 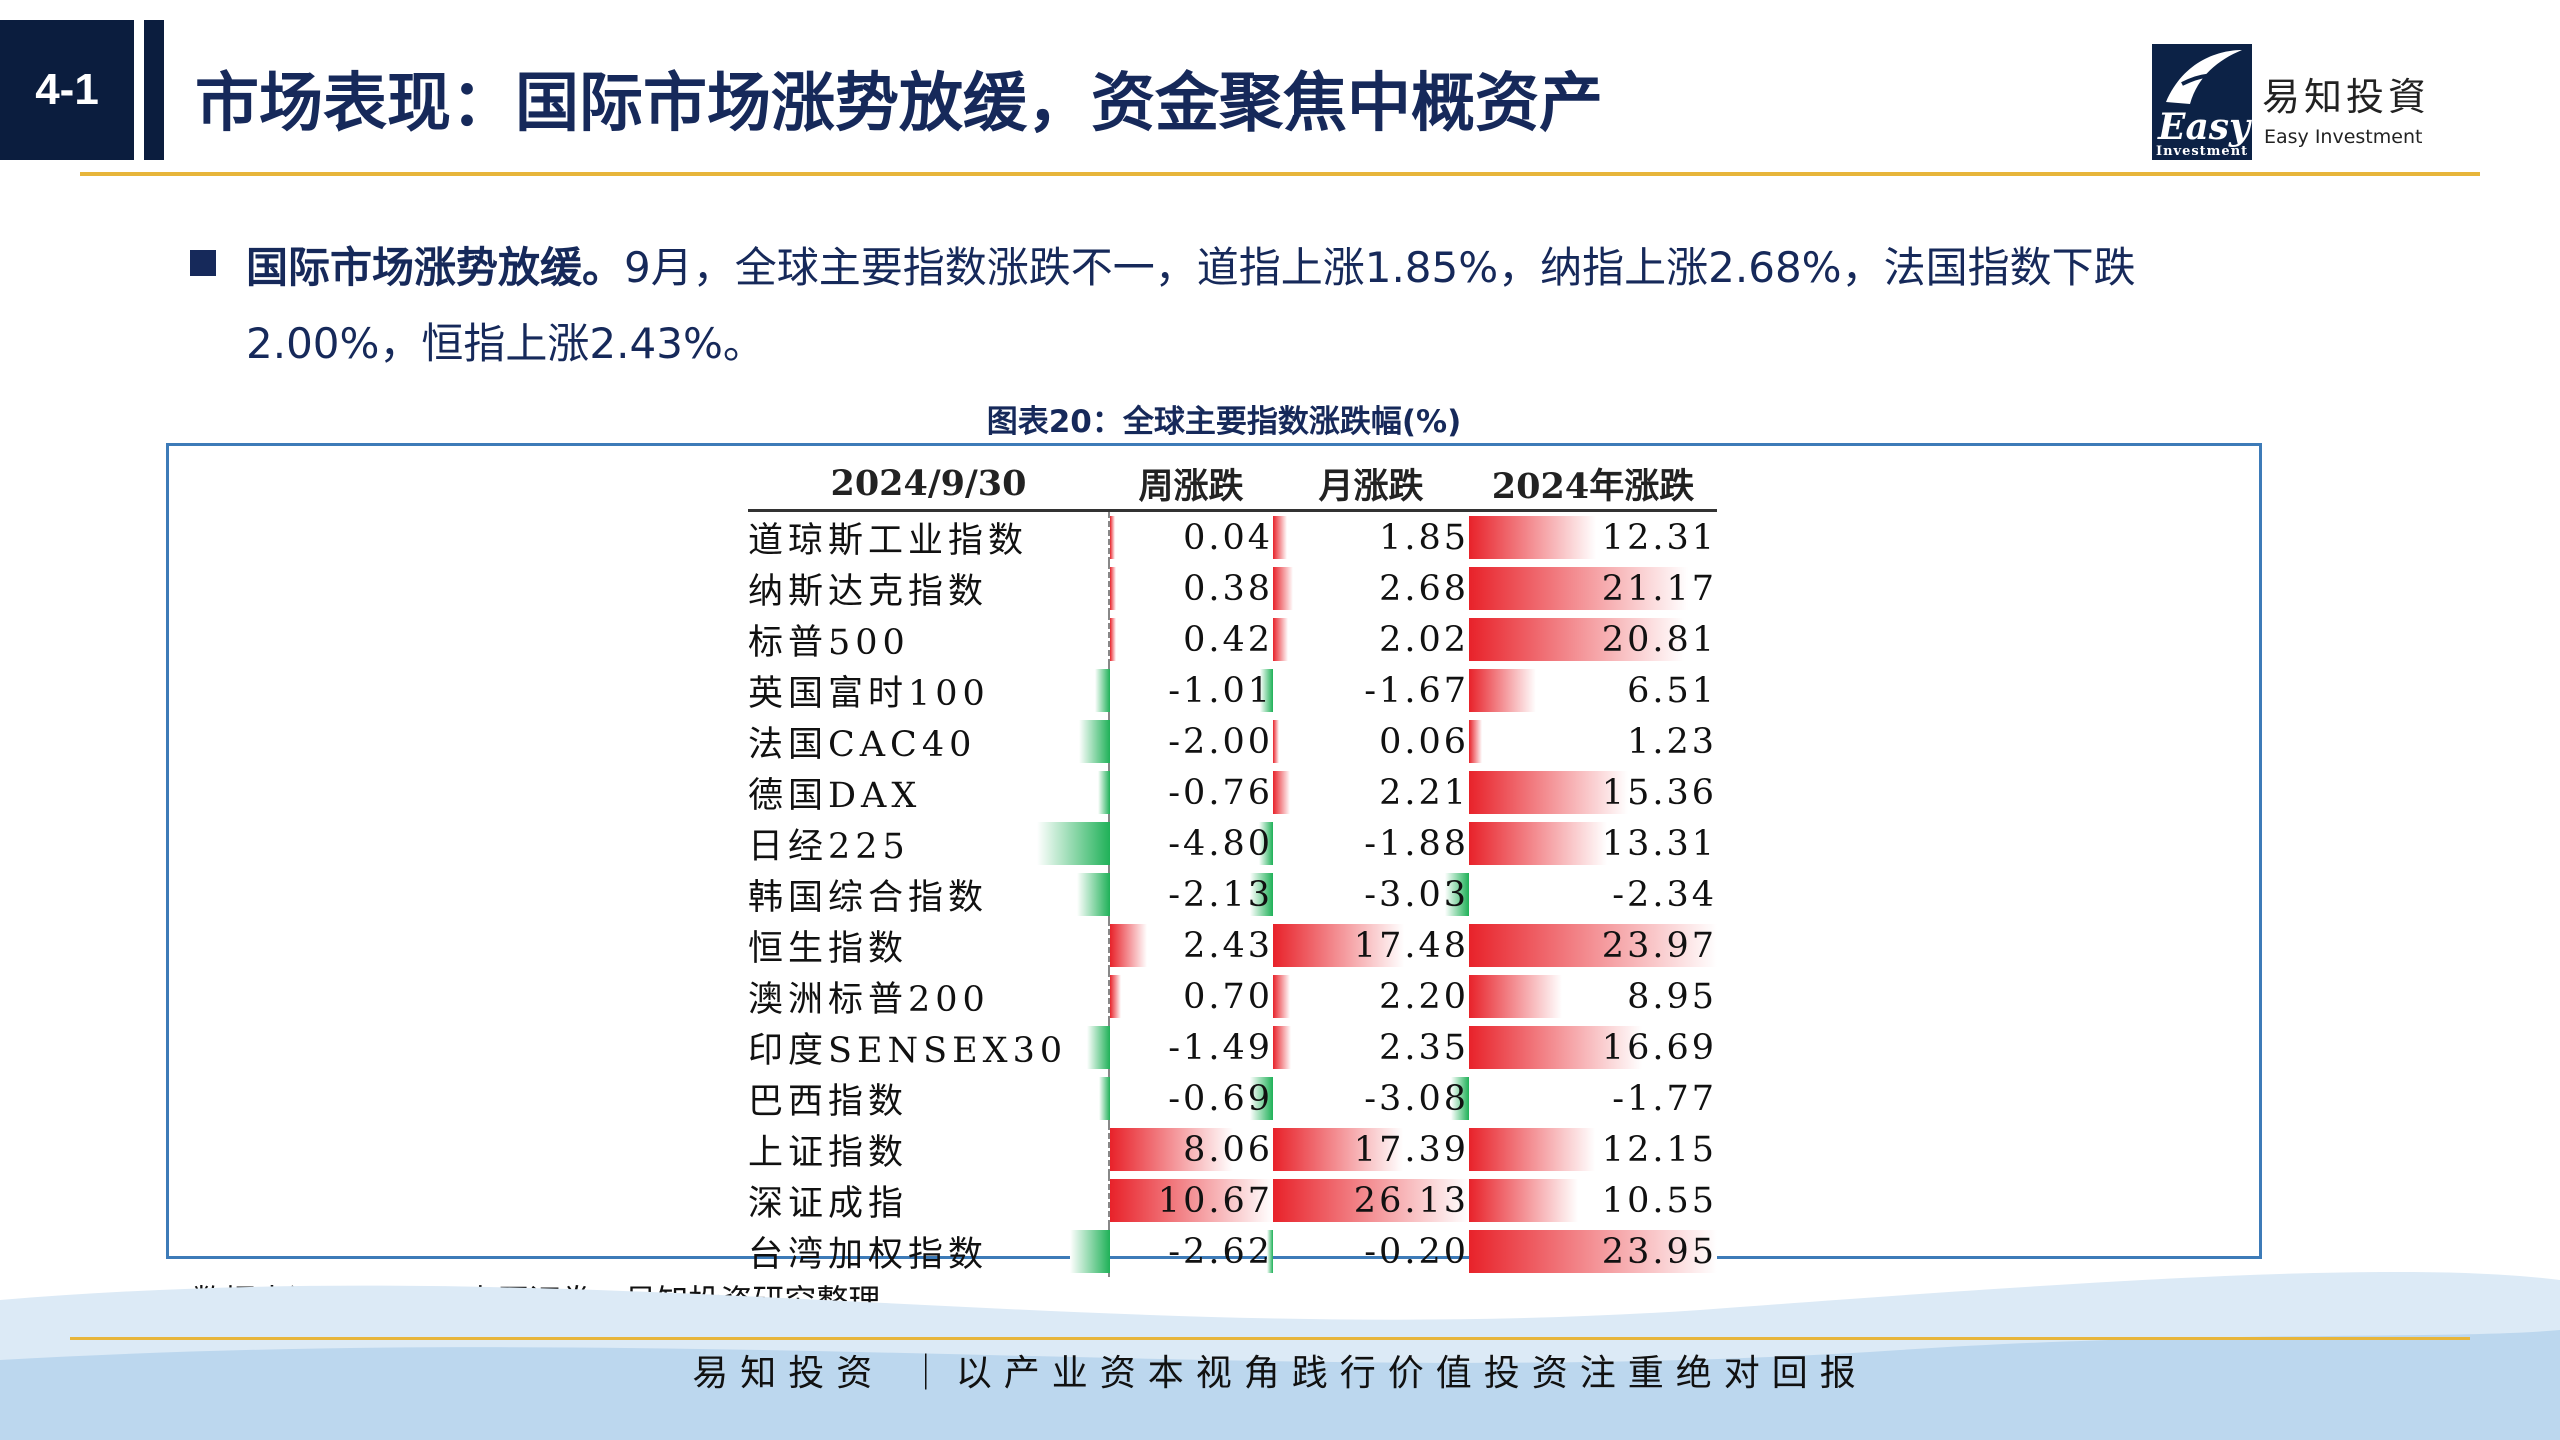 I want to click on cell-week-change: 0.38, so click(x=1190, y=588).